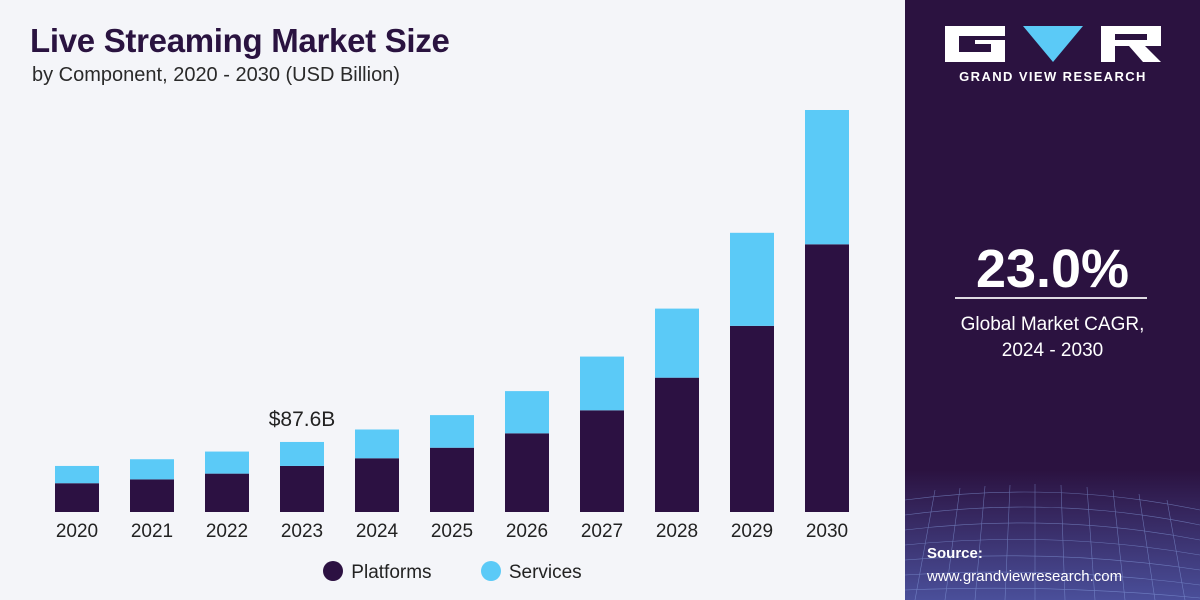 This screenshot has width=1200, height=600. What do you see at coordinates (302, 419) in the screenshot?
I see `data-label-2023: $87.6B` at bounding box center [302, 419].